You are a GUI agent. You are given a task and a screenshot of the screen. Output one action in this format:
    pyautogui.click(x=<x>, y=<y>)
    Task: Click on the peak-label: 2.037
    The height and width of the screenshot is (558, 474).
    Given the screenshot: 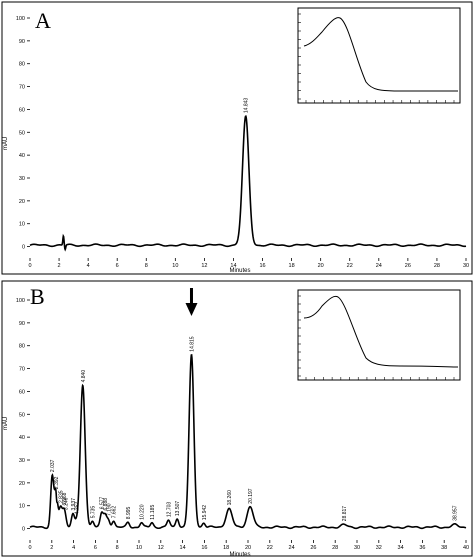 What is the action you would take?
    pyautogui.click(x=53, y=465)
    